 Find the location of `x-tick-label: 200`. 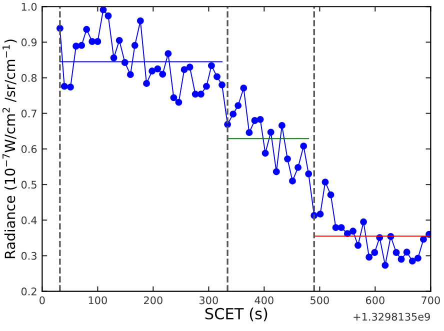

x-tick-label: 200 is located at coordinates (153, 300).